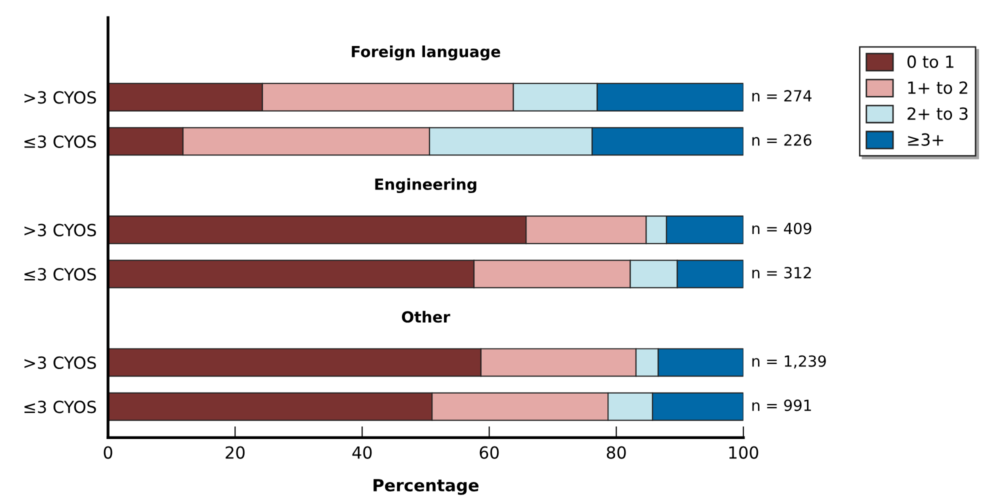 The width and height of the screenshot is (982, 503). What do you see at coordinates (743, 452) in the screenshot?
I see `x-tick-label: 100` at bounding box center [743, 452].